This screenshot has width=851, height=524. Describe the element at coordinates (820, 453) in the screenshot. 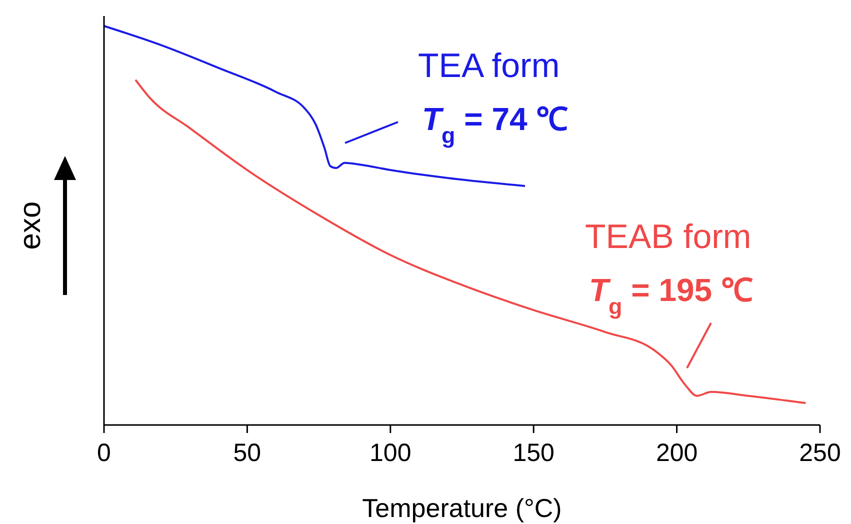

I see `x-tick-label: 250` at that location.